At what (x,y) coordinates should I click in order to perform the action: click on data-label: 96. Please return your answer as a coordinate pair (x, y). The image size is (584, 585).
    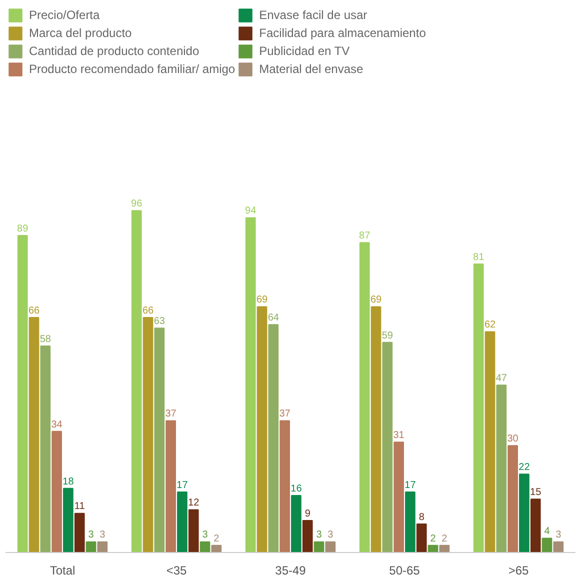
    Looking at the image, I should click on (137, 204).